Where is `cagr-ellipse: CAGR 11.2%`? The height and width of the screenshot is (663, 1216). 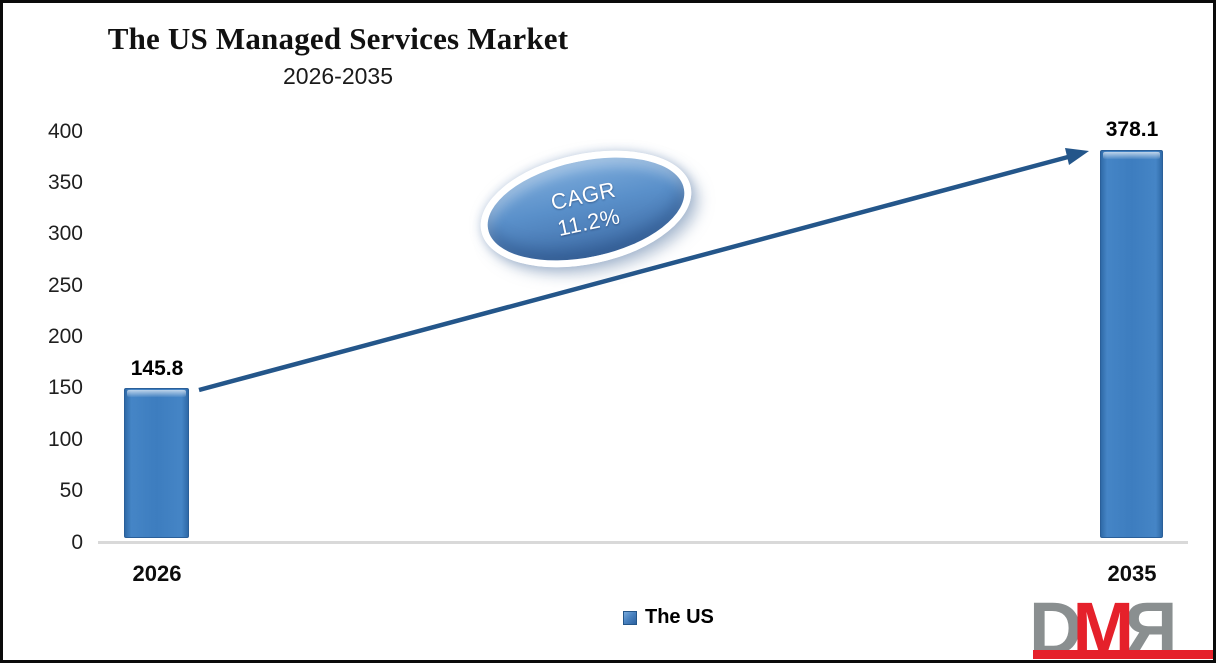 cagr-ellipse: CAGR 11.2% is located at coordinates (586, 209).